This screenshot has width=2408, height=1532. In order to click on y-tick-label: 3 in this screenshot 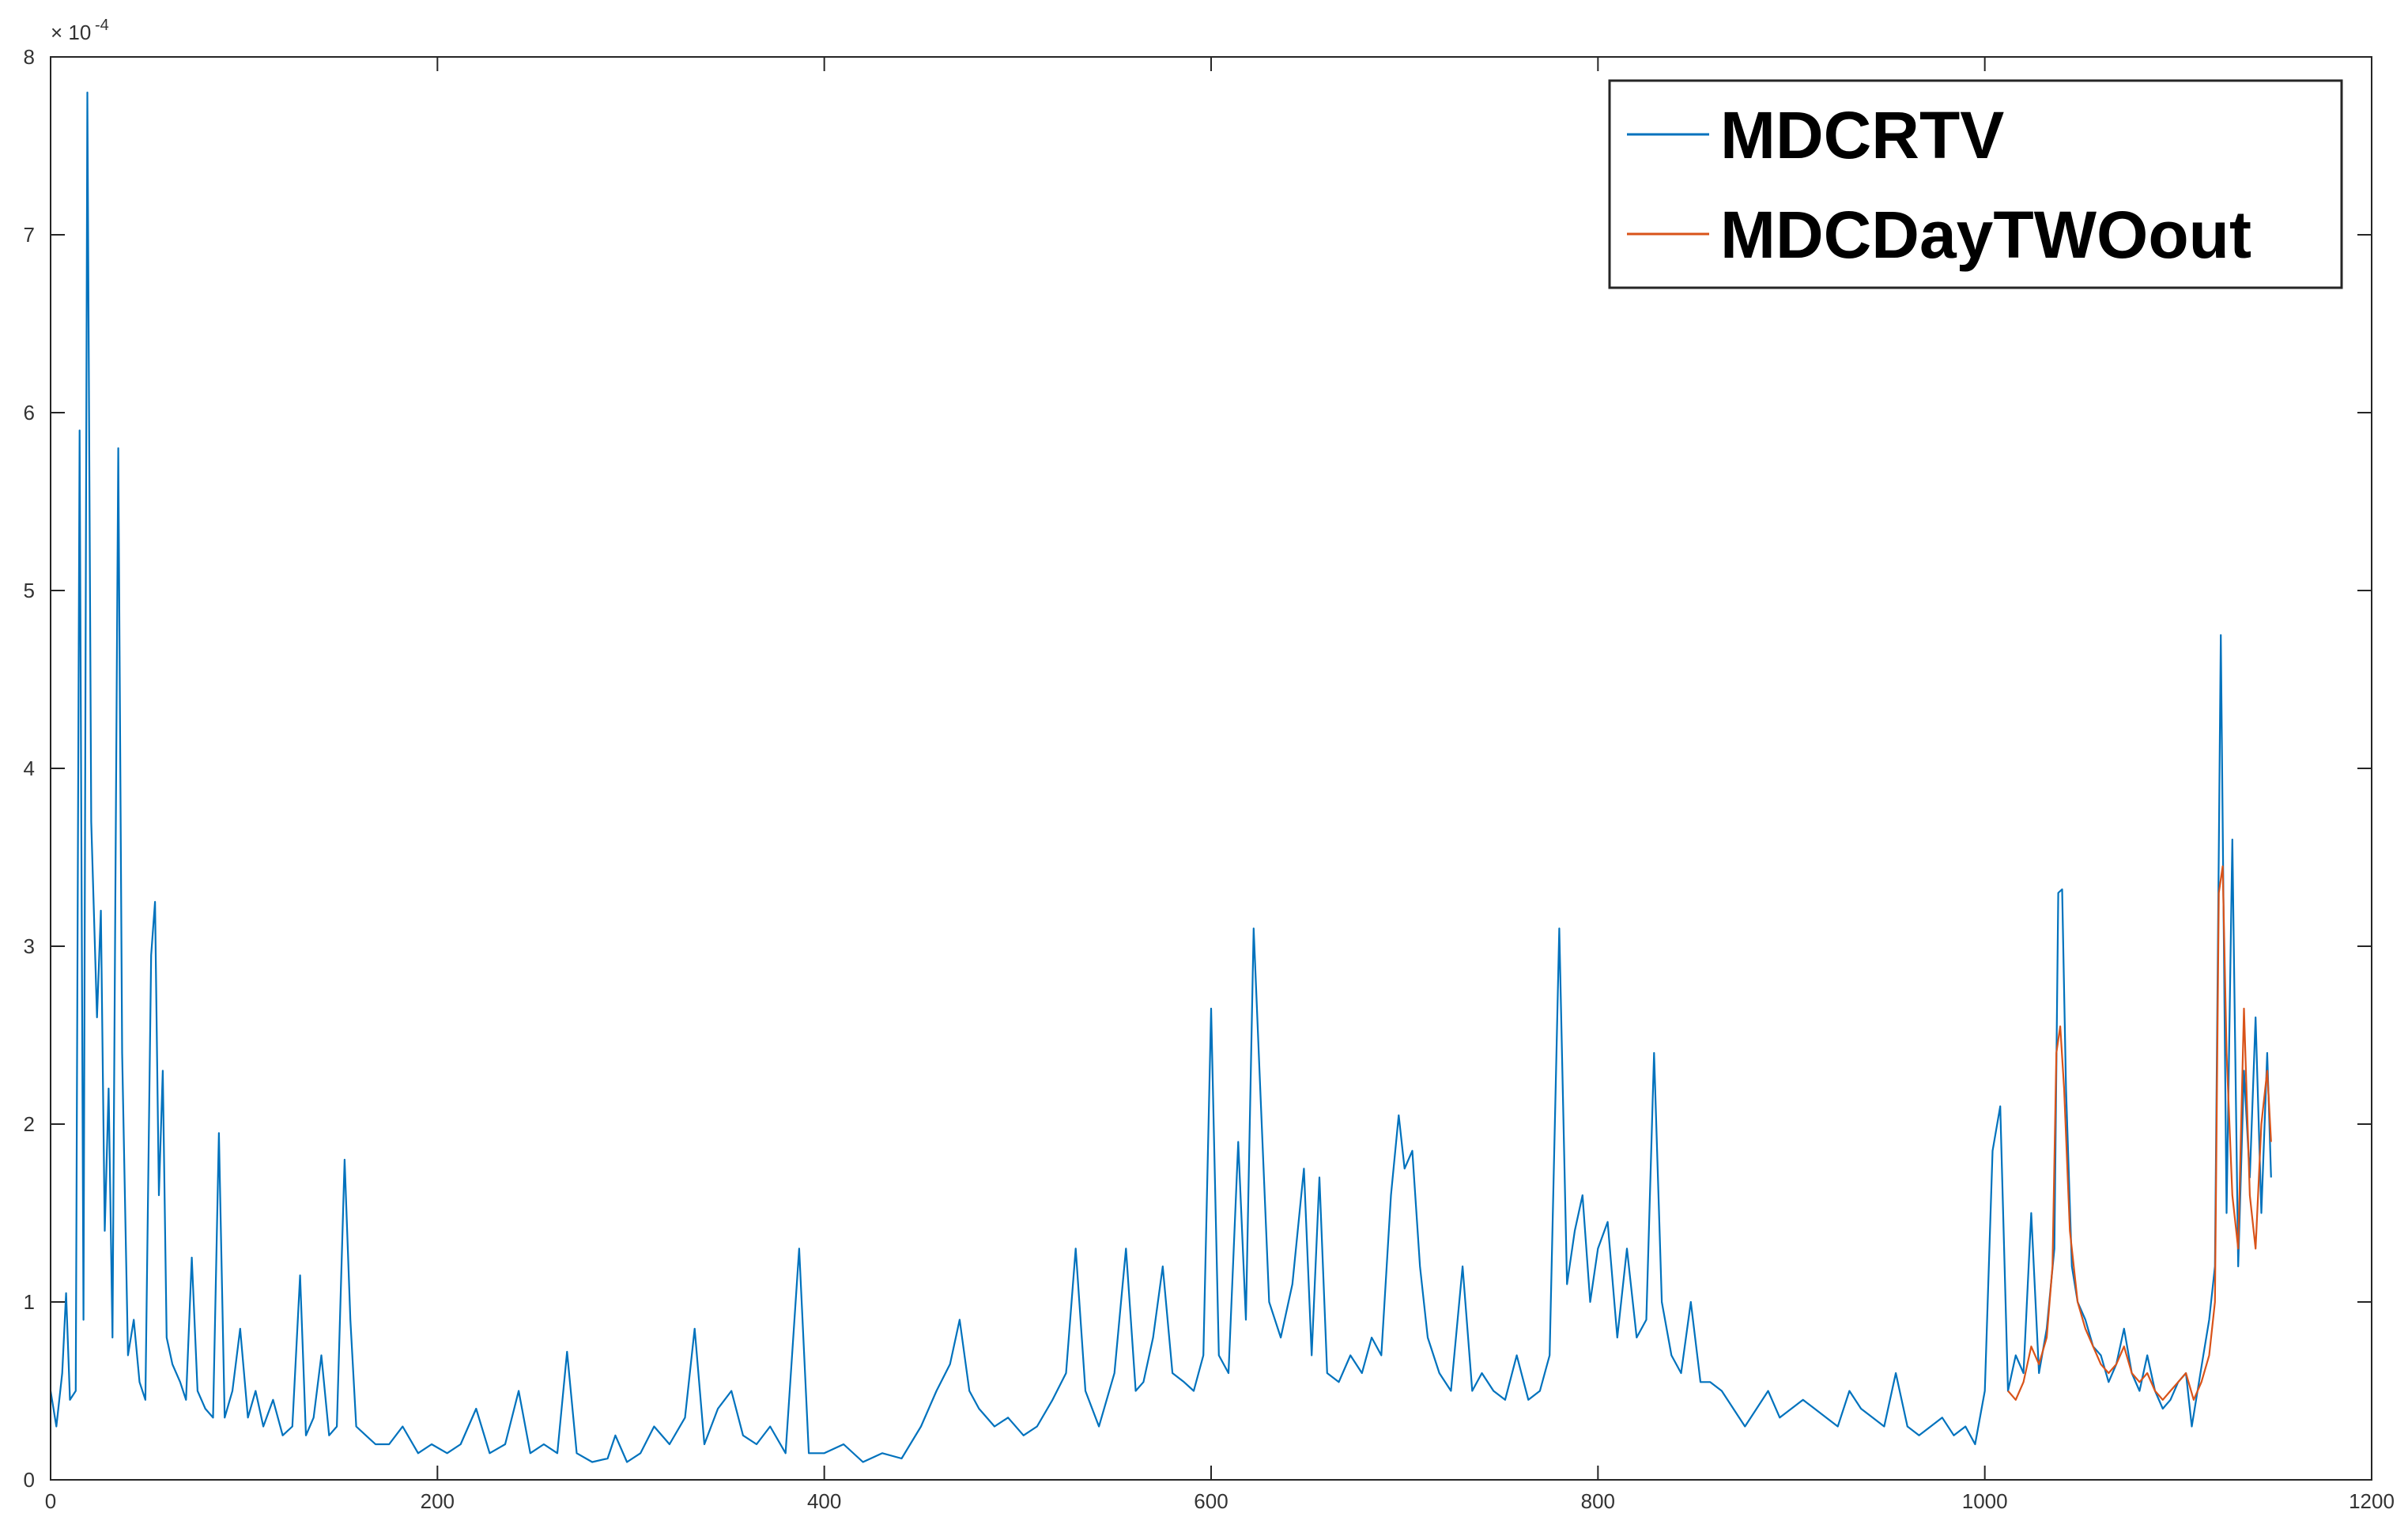, I will do `click(29, 946)`.